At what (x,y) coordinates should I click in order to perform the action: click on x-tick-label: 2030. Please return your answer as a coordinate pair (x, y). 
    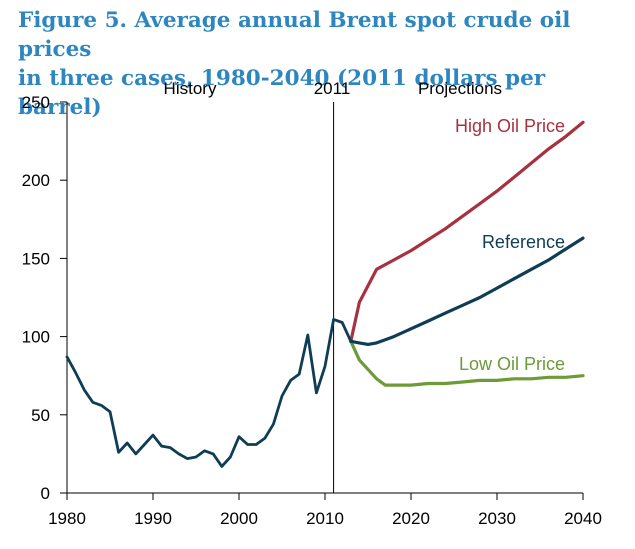
    Looking at the image, I should click on (497, 518).